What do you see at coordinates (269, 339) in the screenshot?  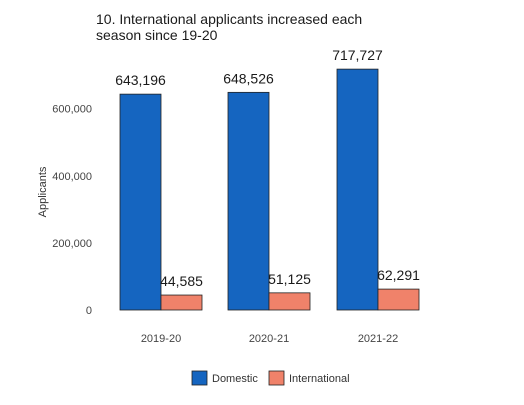 I see `x-tick-label: 2020-21` at bounding box center [269, 339].